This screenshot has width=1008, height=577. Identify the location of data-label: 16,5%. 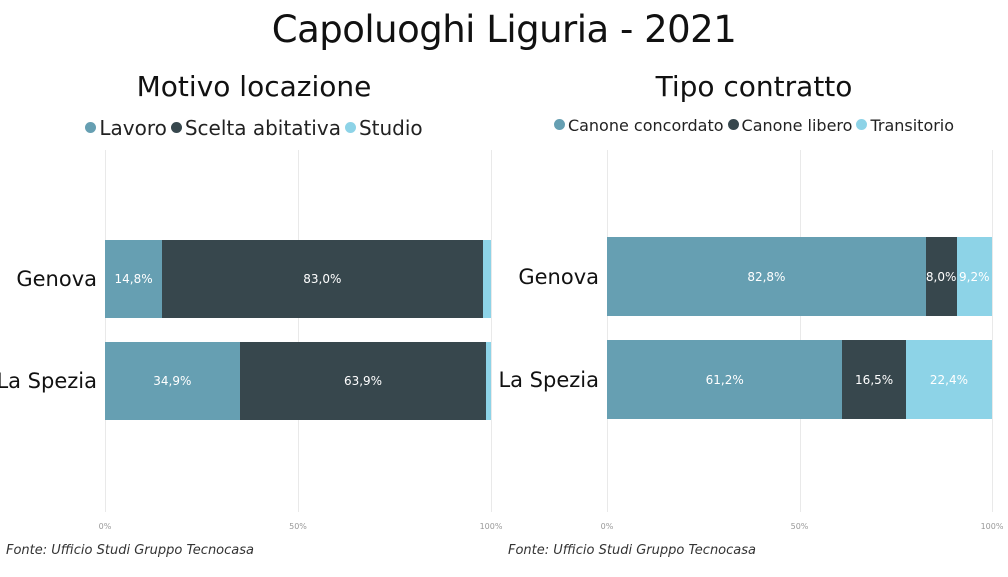
(874, 379).